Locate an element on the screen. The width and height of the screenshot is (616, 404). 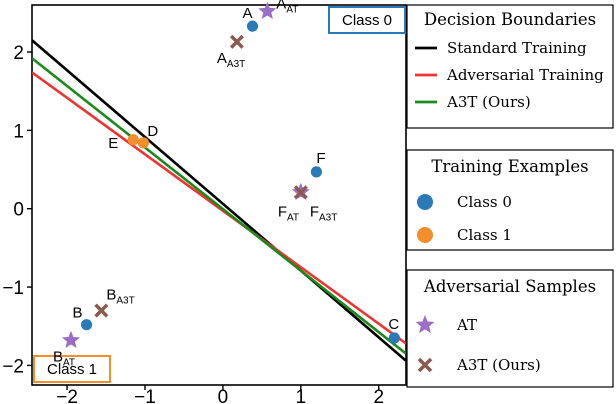
point-label-B: B is located at coordinates (78, 313).